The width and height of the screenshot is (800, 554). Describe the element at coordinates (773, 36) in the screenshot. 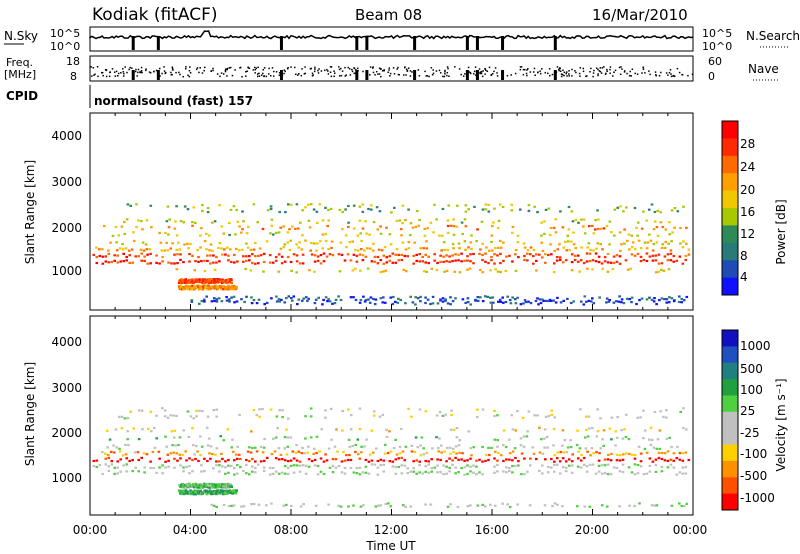

I see `noise-right-label: N.Search` at that location.